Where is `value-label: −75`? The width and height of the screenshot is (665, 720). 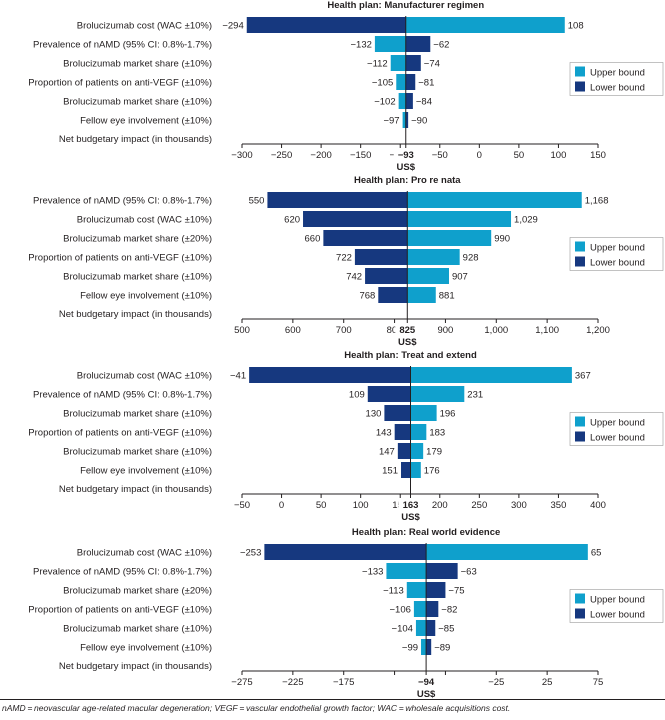
value-label: −75 is located at coordinates (456, 591).